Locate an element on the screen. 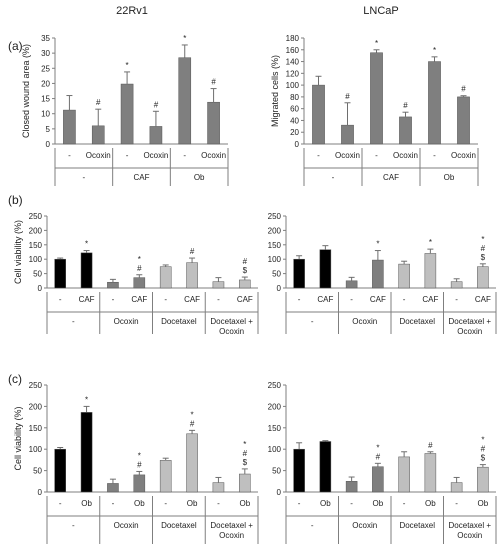  y-tick-label: 180 is located at coordinates (293, 38).